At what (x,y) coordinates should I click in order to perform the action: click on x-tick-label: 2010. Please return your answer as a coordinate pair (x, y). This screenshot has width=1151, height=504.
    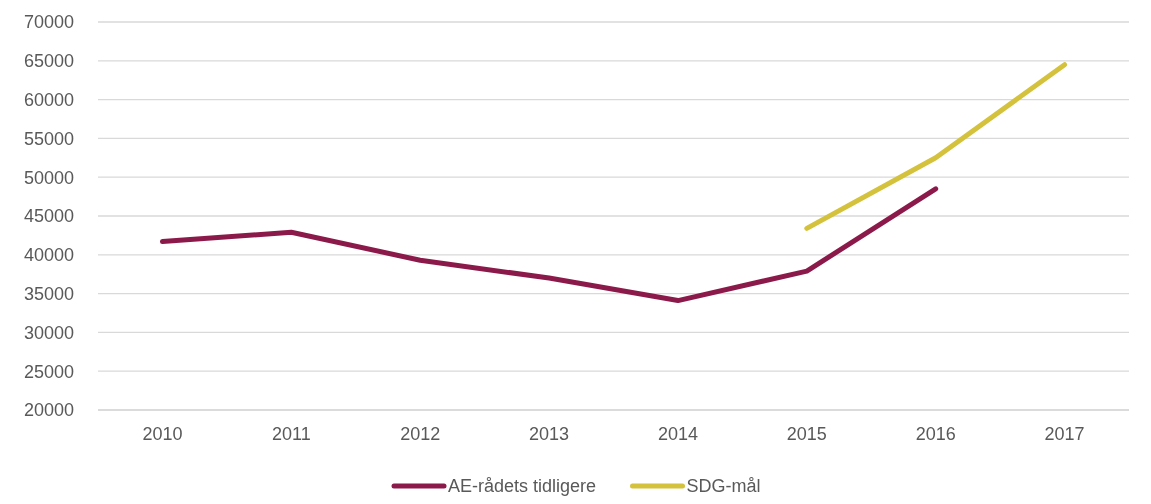
    Looking at the image, I should click on (162, 434).